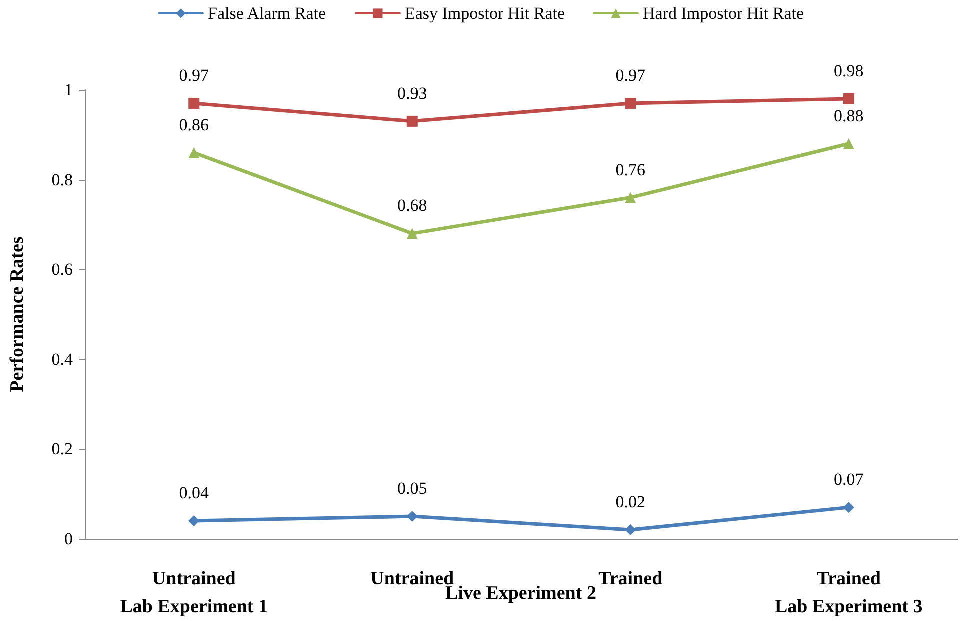  I want to click on data-label: 0.05, so click(413, 488).